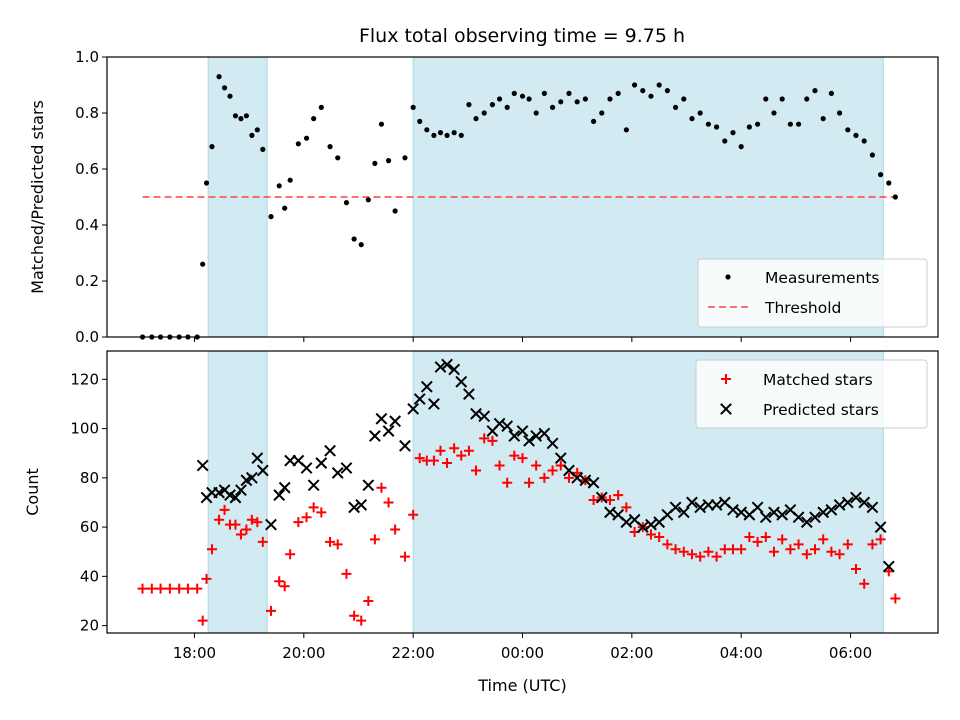  What do you see at coordinates (726, 409) in the screenshot?
I see `legend-predicted-marker` at bounding box center [726, 409].